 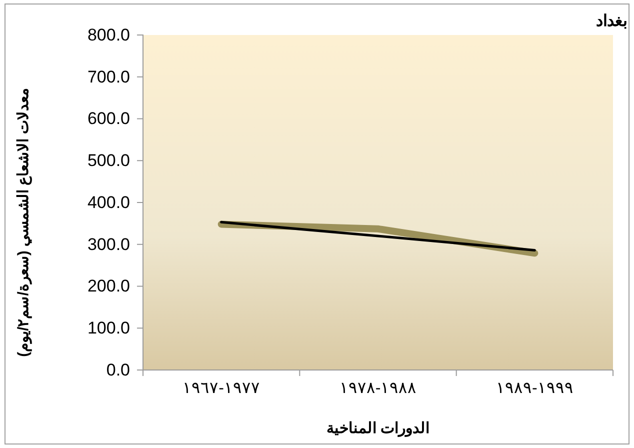 I want to click on y-tick-label: 700.0, so click(x=108, y=76).